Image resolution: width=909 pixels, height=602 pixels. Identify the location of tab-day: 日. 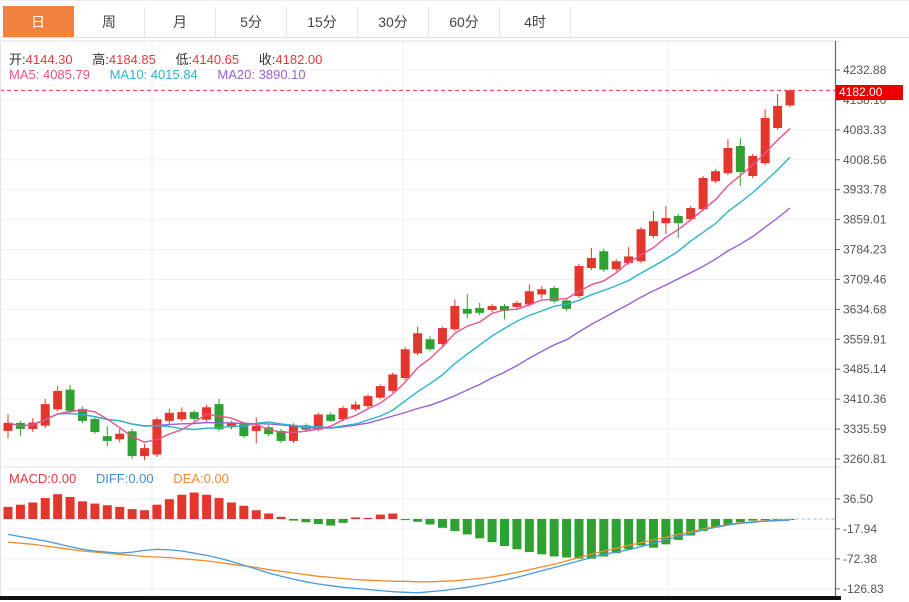
(38, 21).